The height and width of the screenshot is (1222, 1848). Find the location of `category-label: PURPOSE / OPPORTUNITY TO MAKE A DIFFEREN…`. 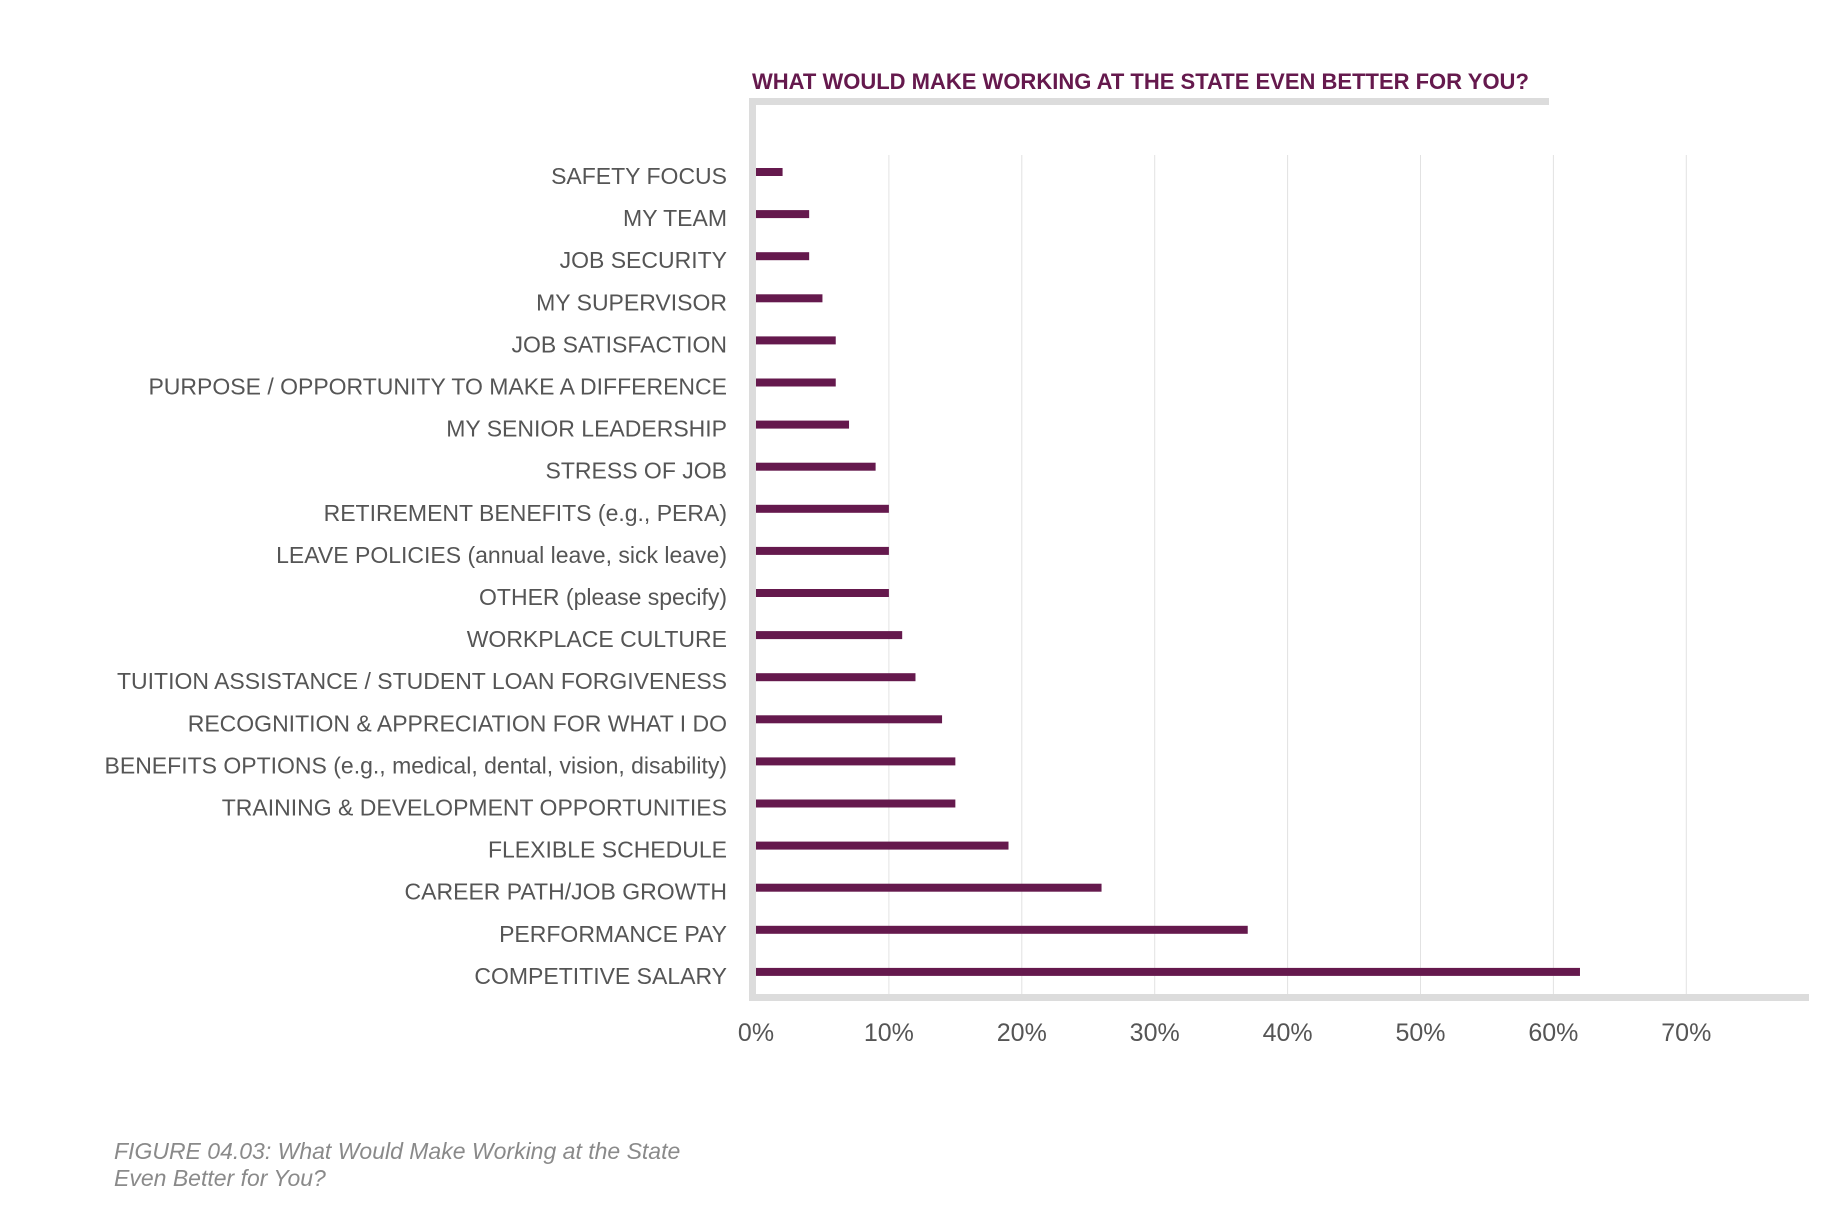

category-label: PURPOSE / OPPORTUNITY TO MAKE A DIFFEREN… is located at coordinates (437, 387).